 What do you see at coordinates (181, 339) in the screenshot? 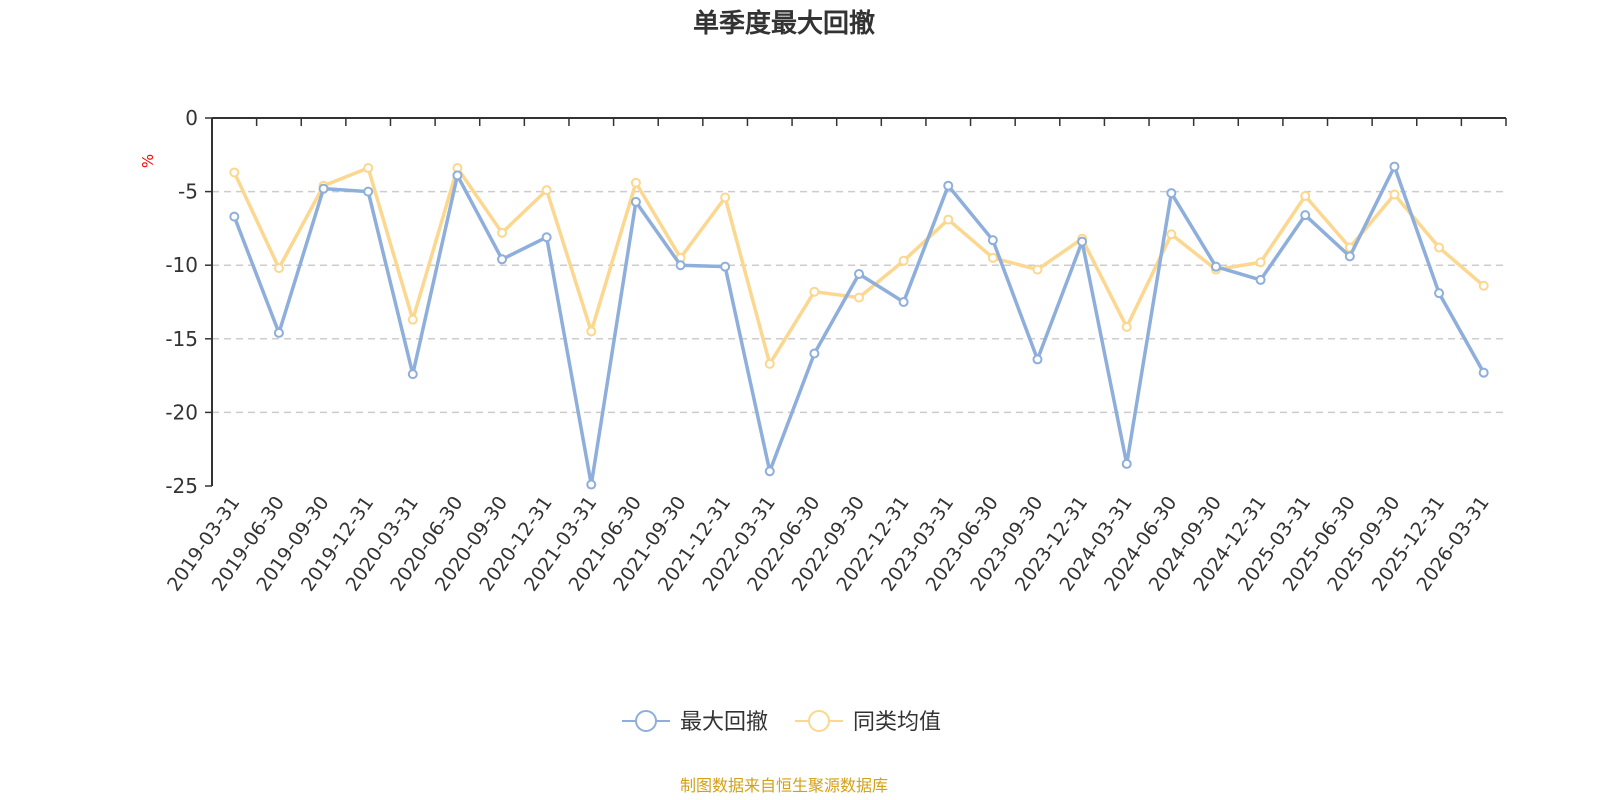
I see `y-tick-label: -15` at bounding box center [181, 339].